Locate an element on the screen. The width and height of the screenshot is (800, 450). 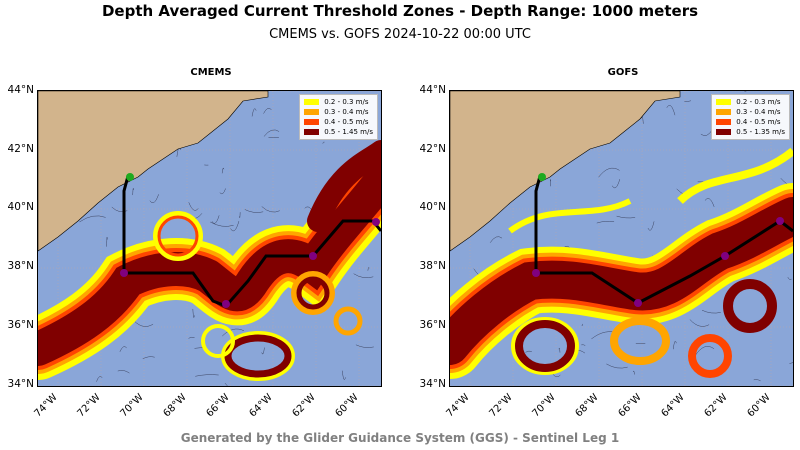
legend-label: 0.5 - 1.45 m/s is located at coordinates (348, 132).